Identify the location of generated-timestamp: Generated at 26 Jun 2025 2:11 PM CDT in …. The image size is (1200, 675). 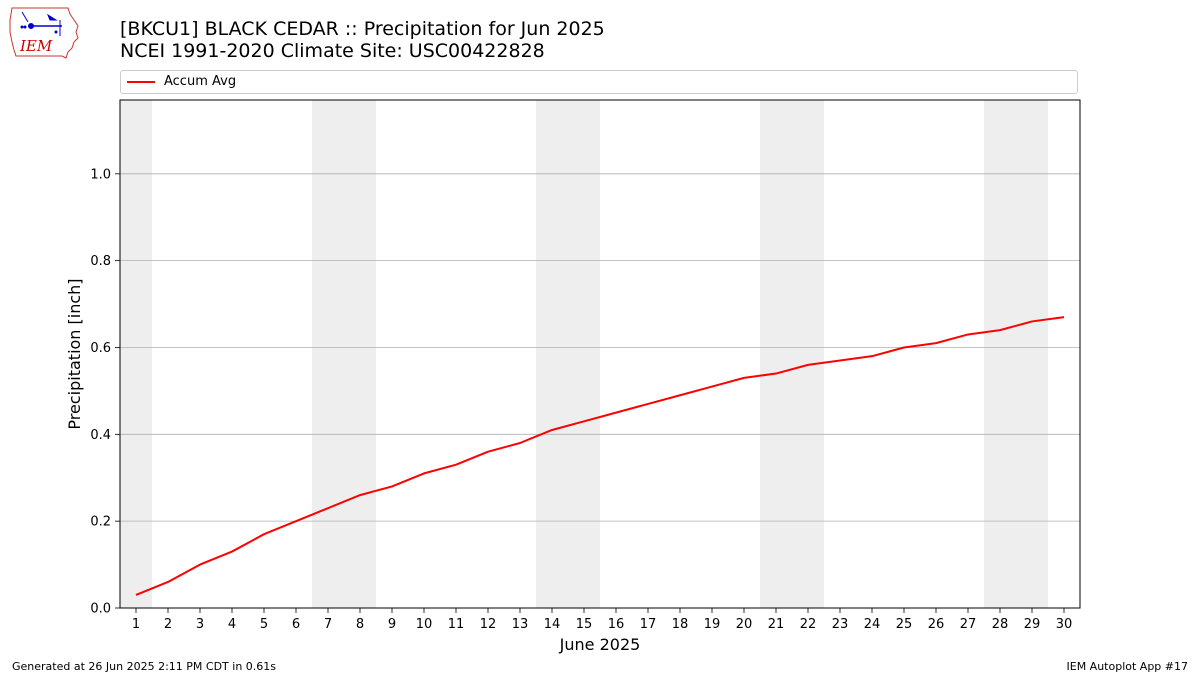
(144, 666).